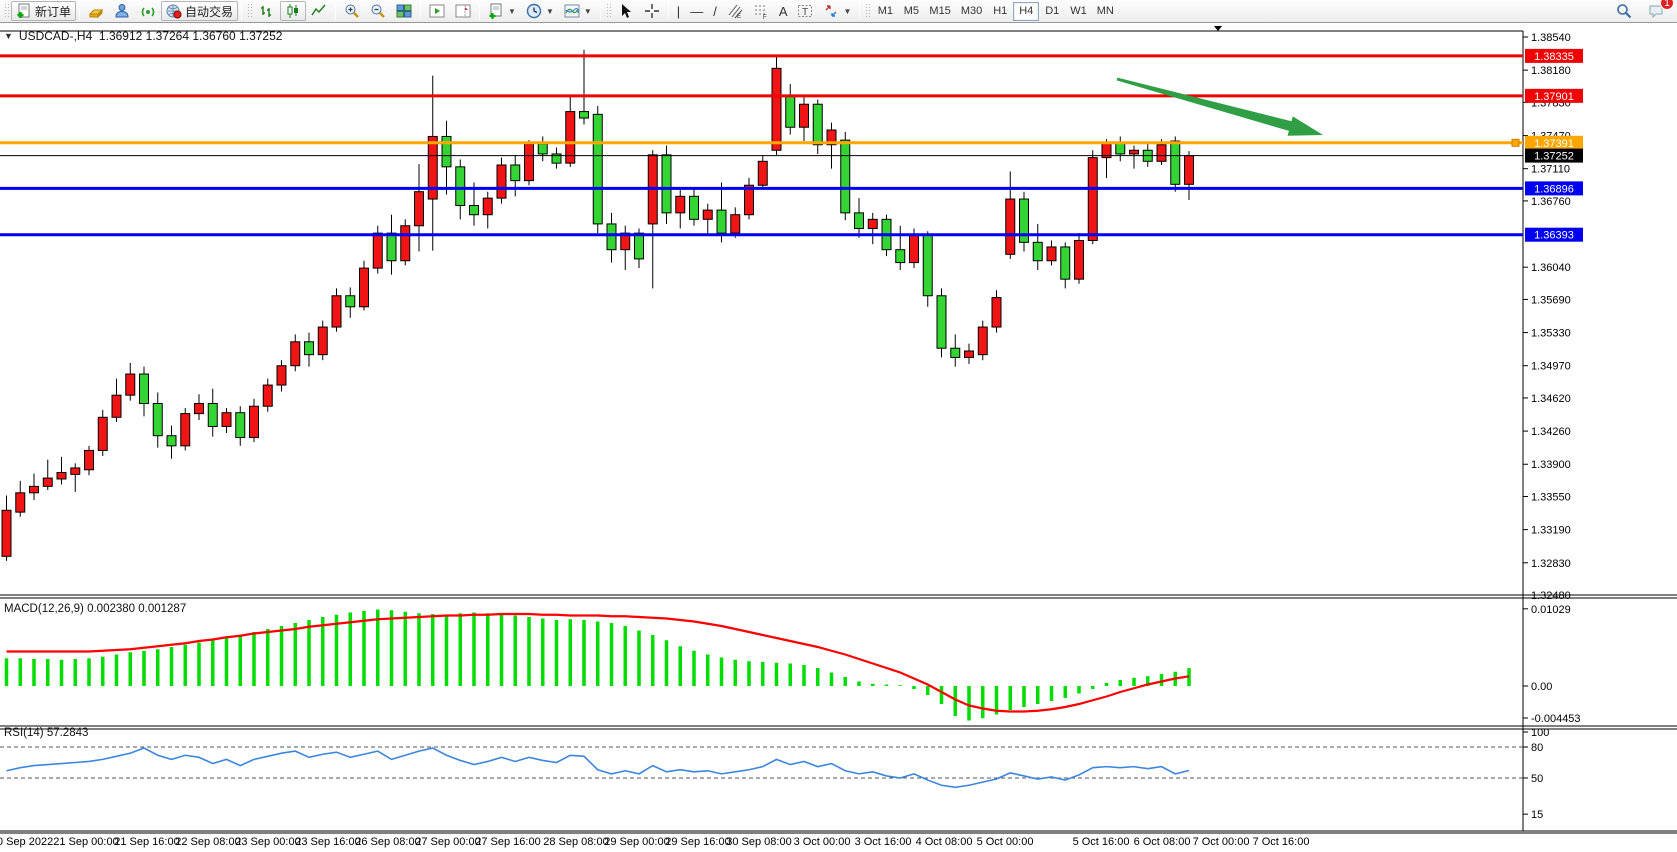  What do you see at coordinates (387, 842) in the screenshot?
I see `svg-text: 26 Sep 08:00` at bounding box center [387, 842].